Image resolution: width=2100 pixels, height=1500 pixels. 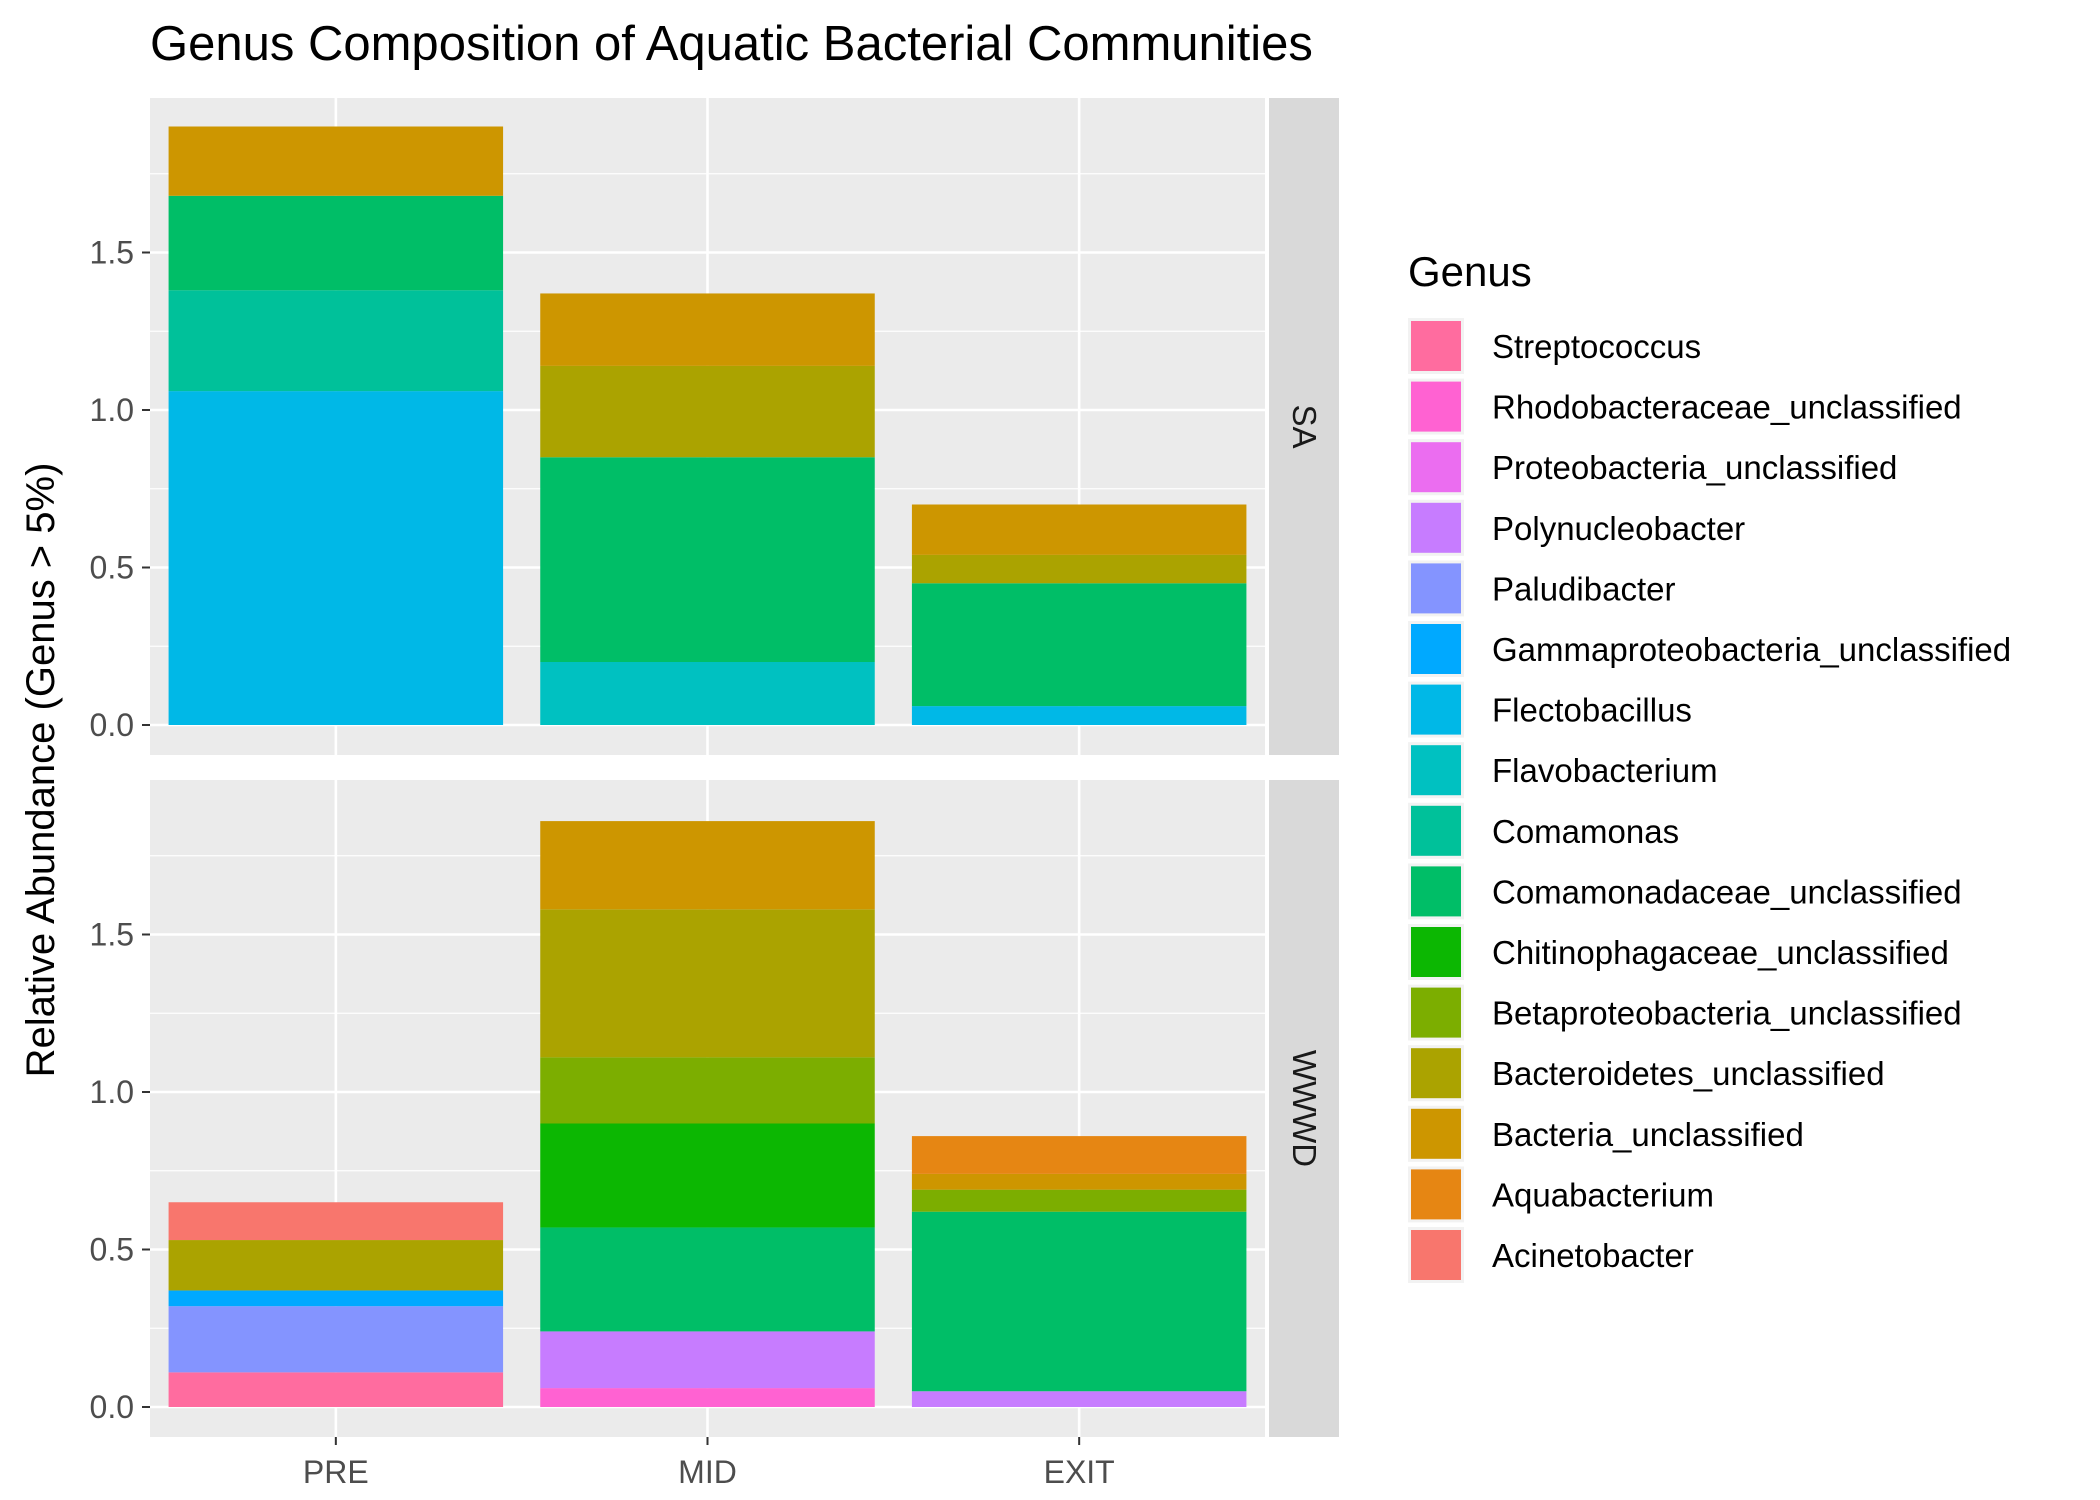 I want to click on legend-label: Acinetobacter, so click(x=1593, y=1255).